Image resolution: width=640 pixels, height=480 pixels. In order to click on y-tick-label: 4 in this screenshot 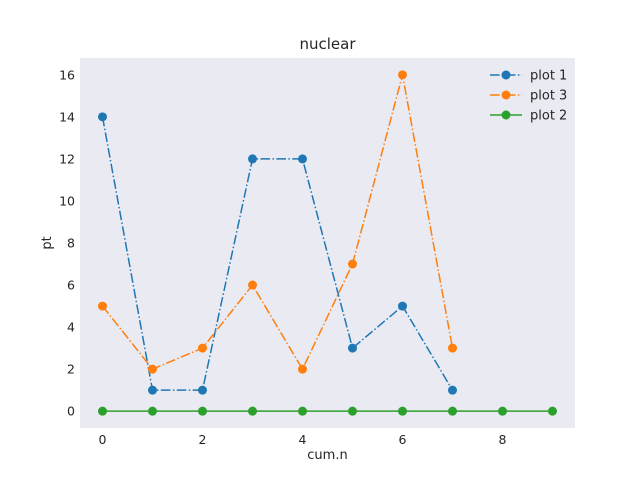, I will do `click(71, 327)`.